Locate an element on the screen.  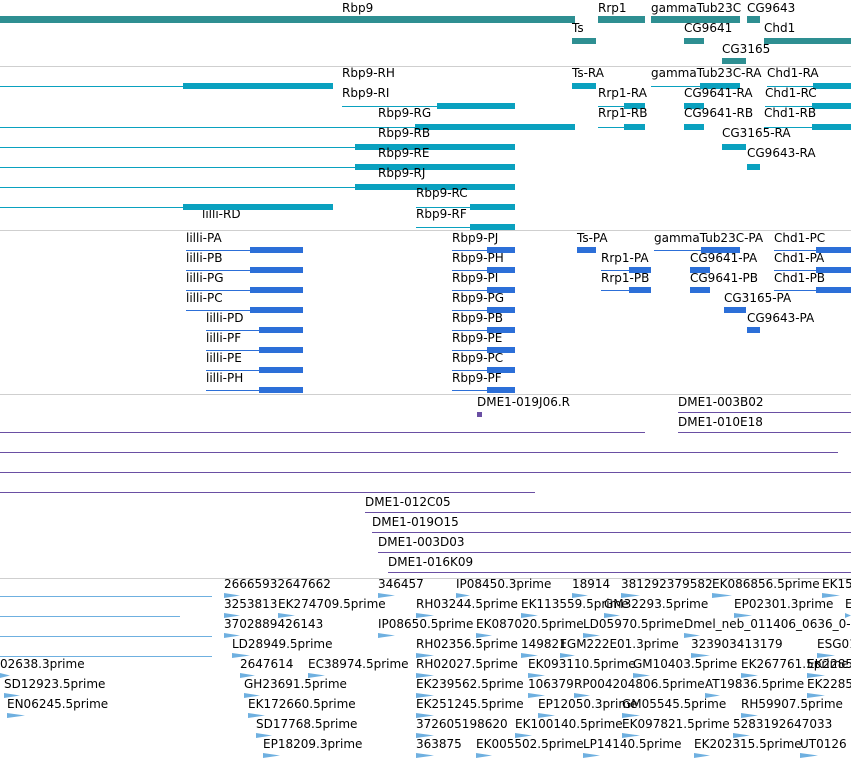
feature-label: Chd1 is located at coordinates (780, 28).